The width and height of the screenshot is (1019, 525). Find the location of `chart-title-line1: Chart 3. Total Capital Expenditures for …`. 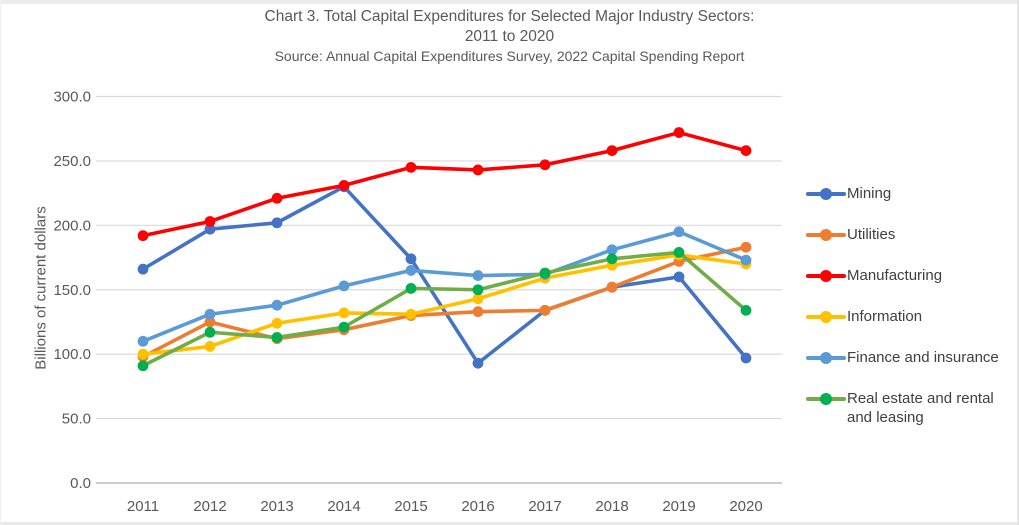

chart-title-line1: Chart 3. Total Capital Expenditures for … is located at coordinates (509, 16).